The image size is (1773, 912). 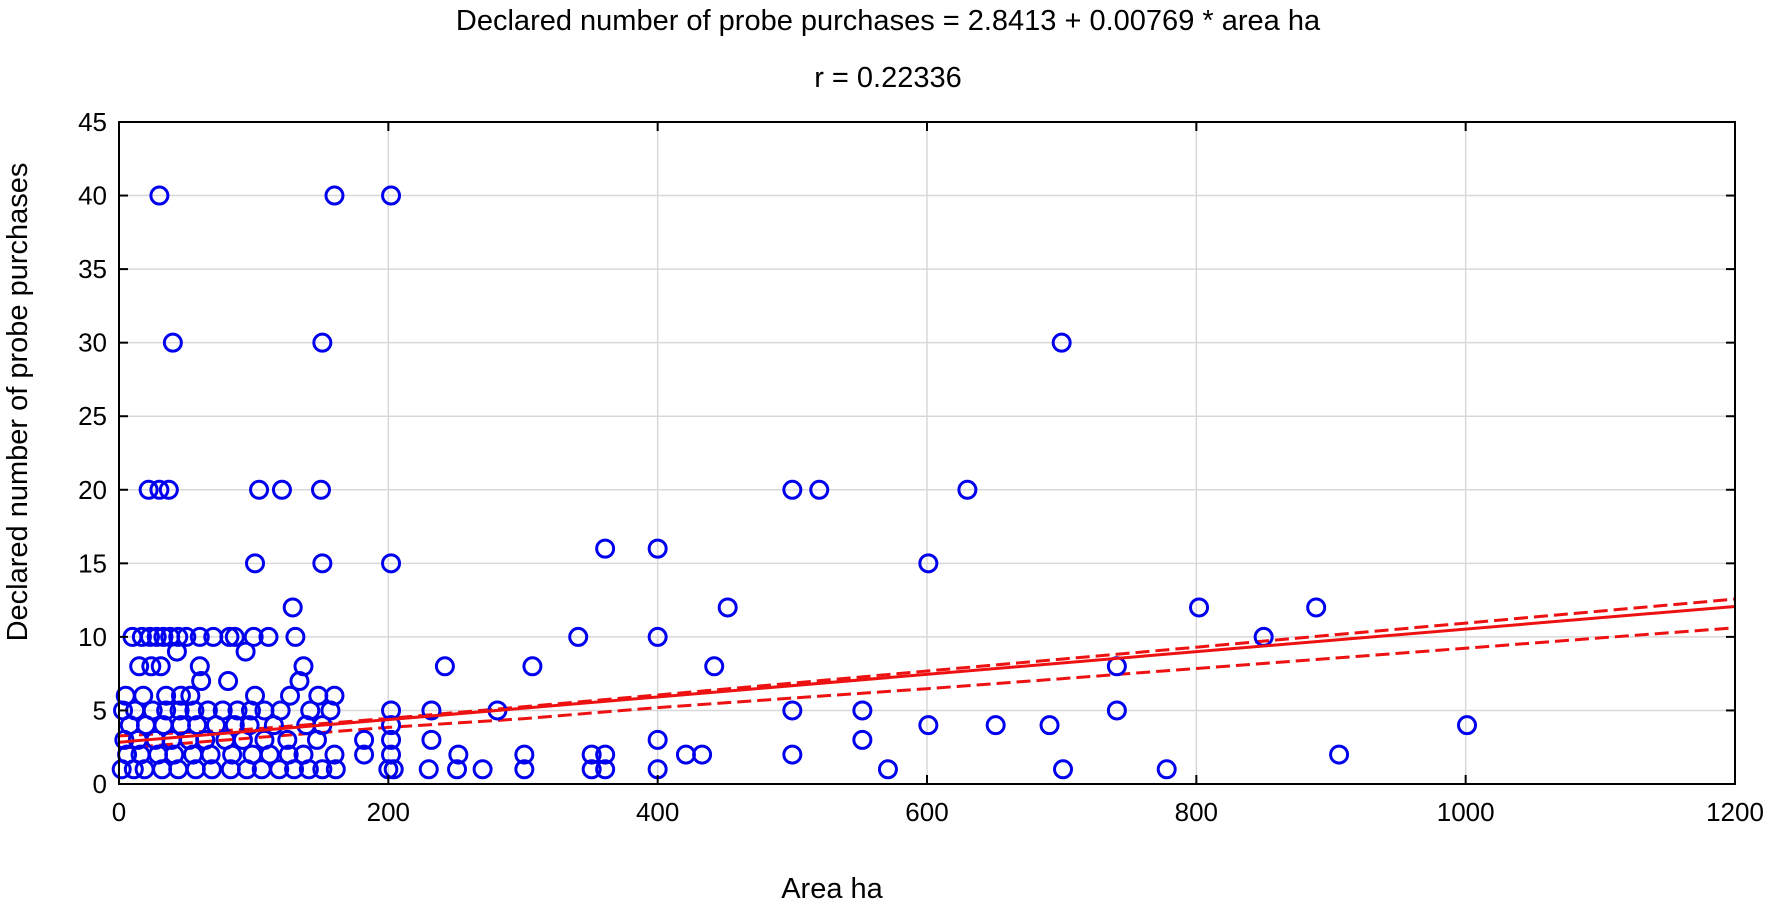 What do you see at coordinates (938, 812) in the screenshot?
I see `x-axis-tick-labels: 0 200 400 600 800 1000 1200` at bounding box center [938, 812].